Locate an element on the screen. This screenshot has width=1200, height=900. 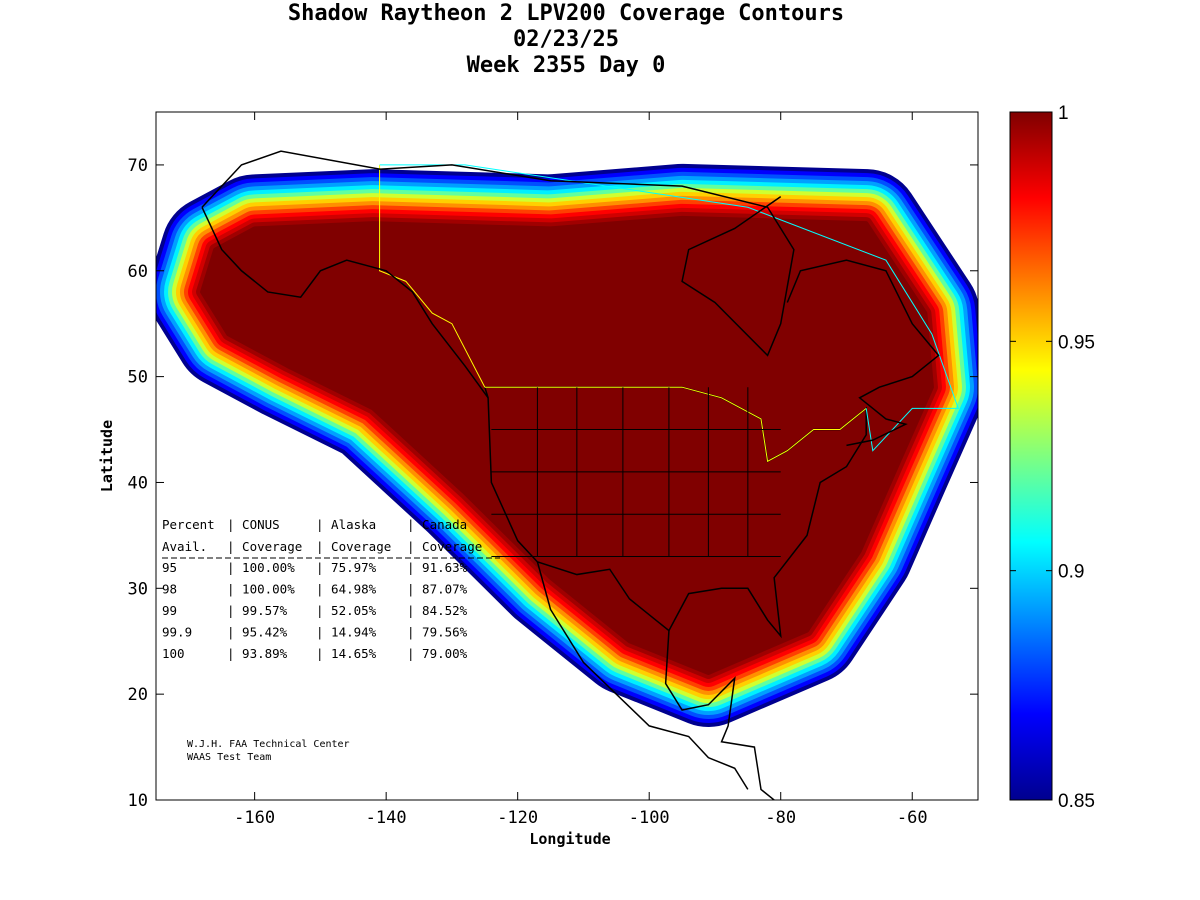
table-cell: Avail. is located at coordinates (184, 546).